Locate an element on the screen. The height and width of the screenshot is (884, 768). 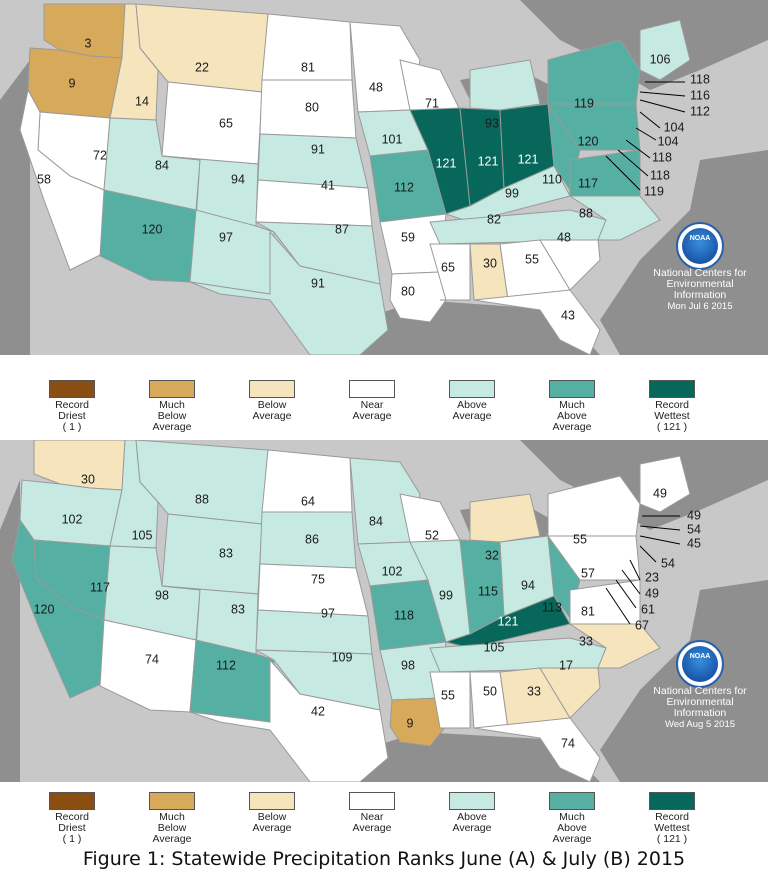
rank-label: 42 is located at coordinates (318, 711).